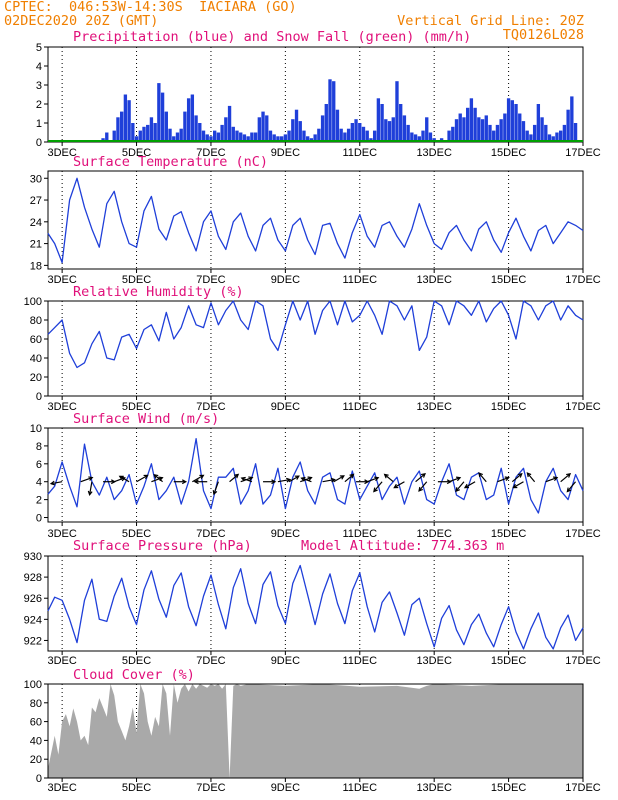  What do you see at coordinates (315, 220) in the screenshot?
I see `plot-frame-temp` at bounding box center [315, 220].